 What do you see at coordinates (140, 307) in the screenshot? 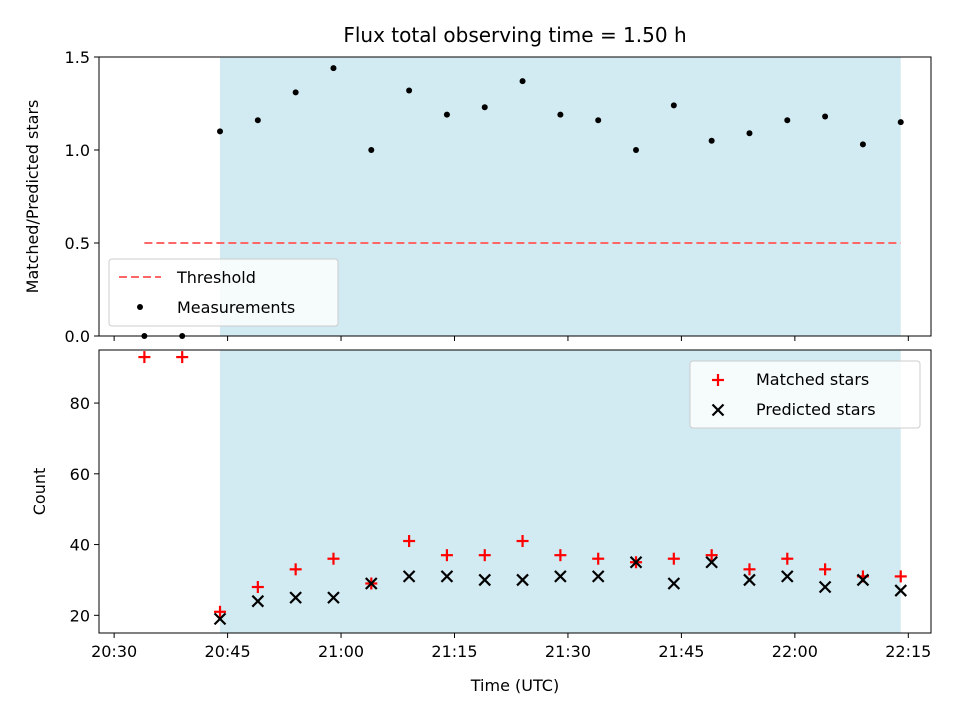
I see `legend-measurements-swatch` at bounding box center [140, 307].